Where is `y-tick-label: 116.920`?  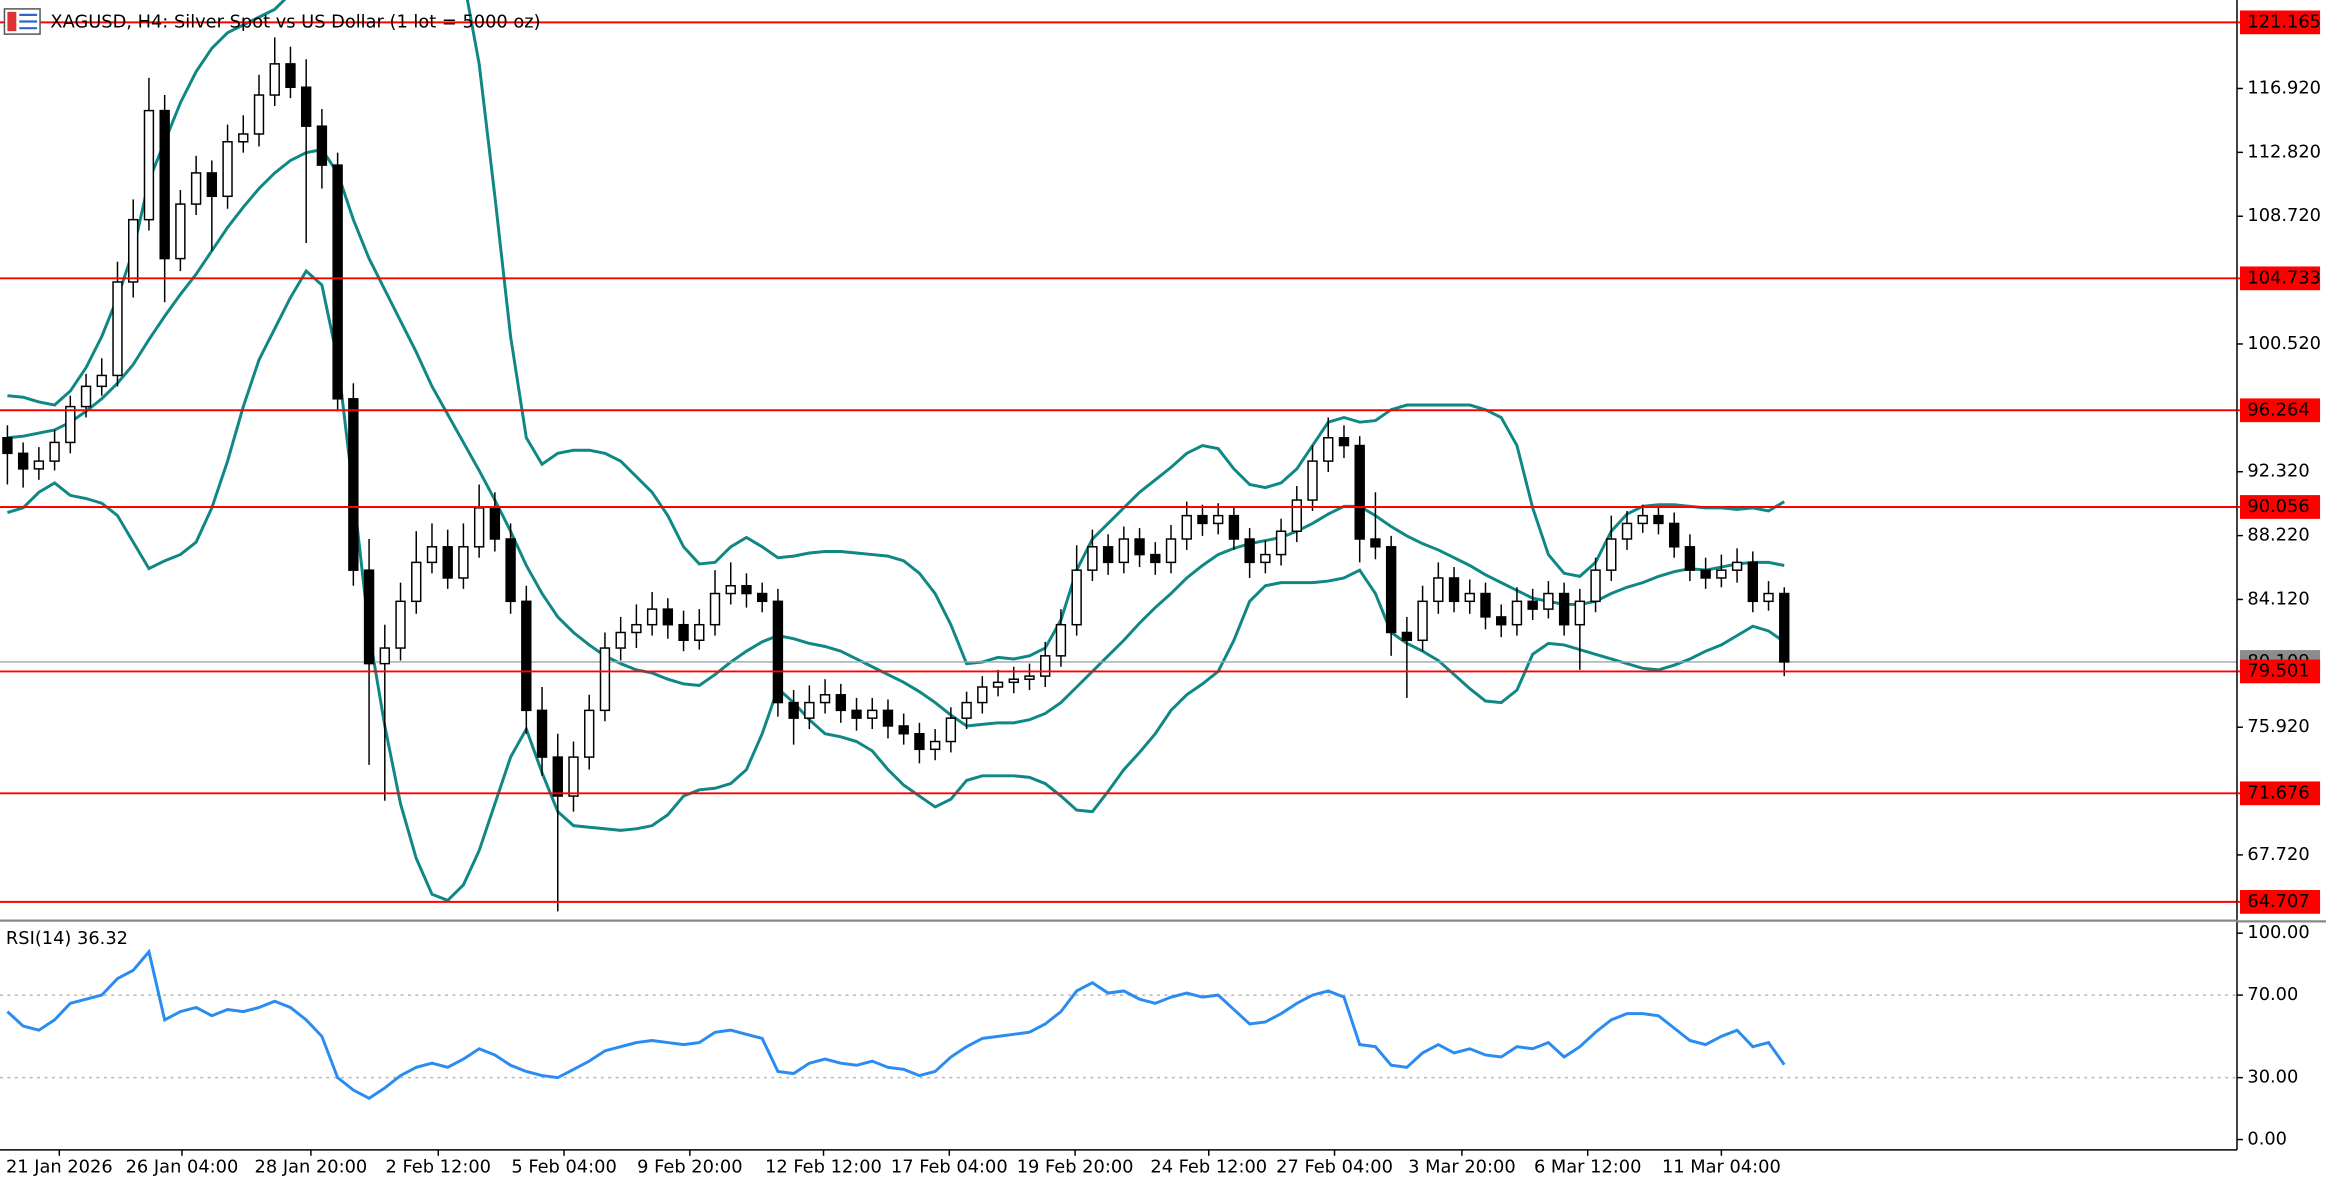
y-tick-label: 116.920 is located at coordinates (2284, 87).